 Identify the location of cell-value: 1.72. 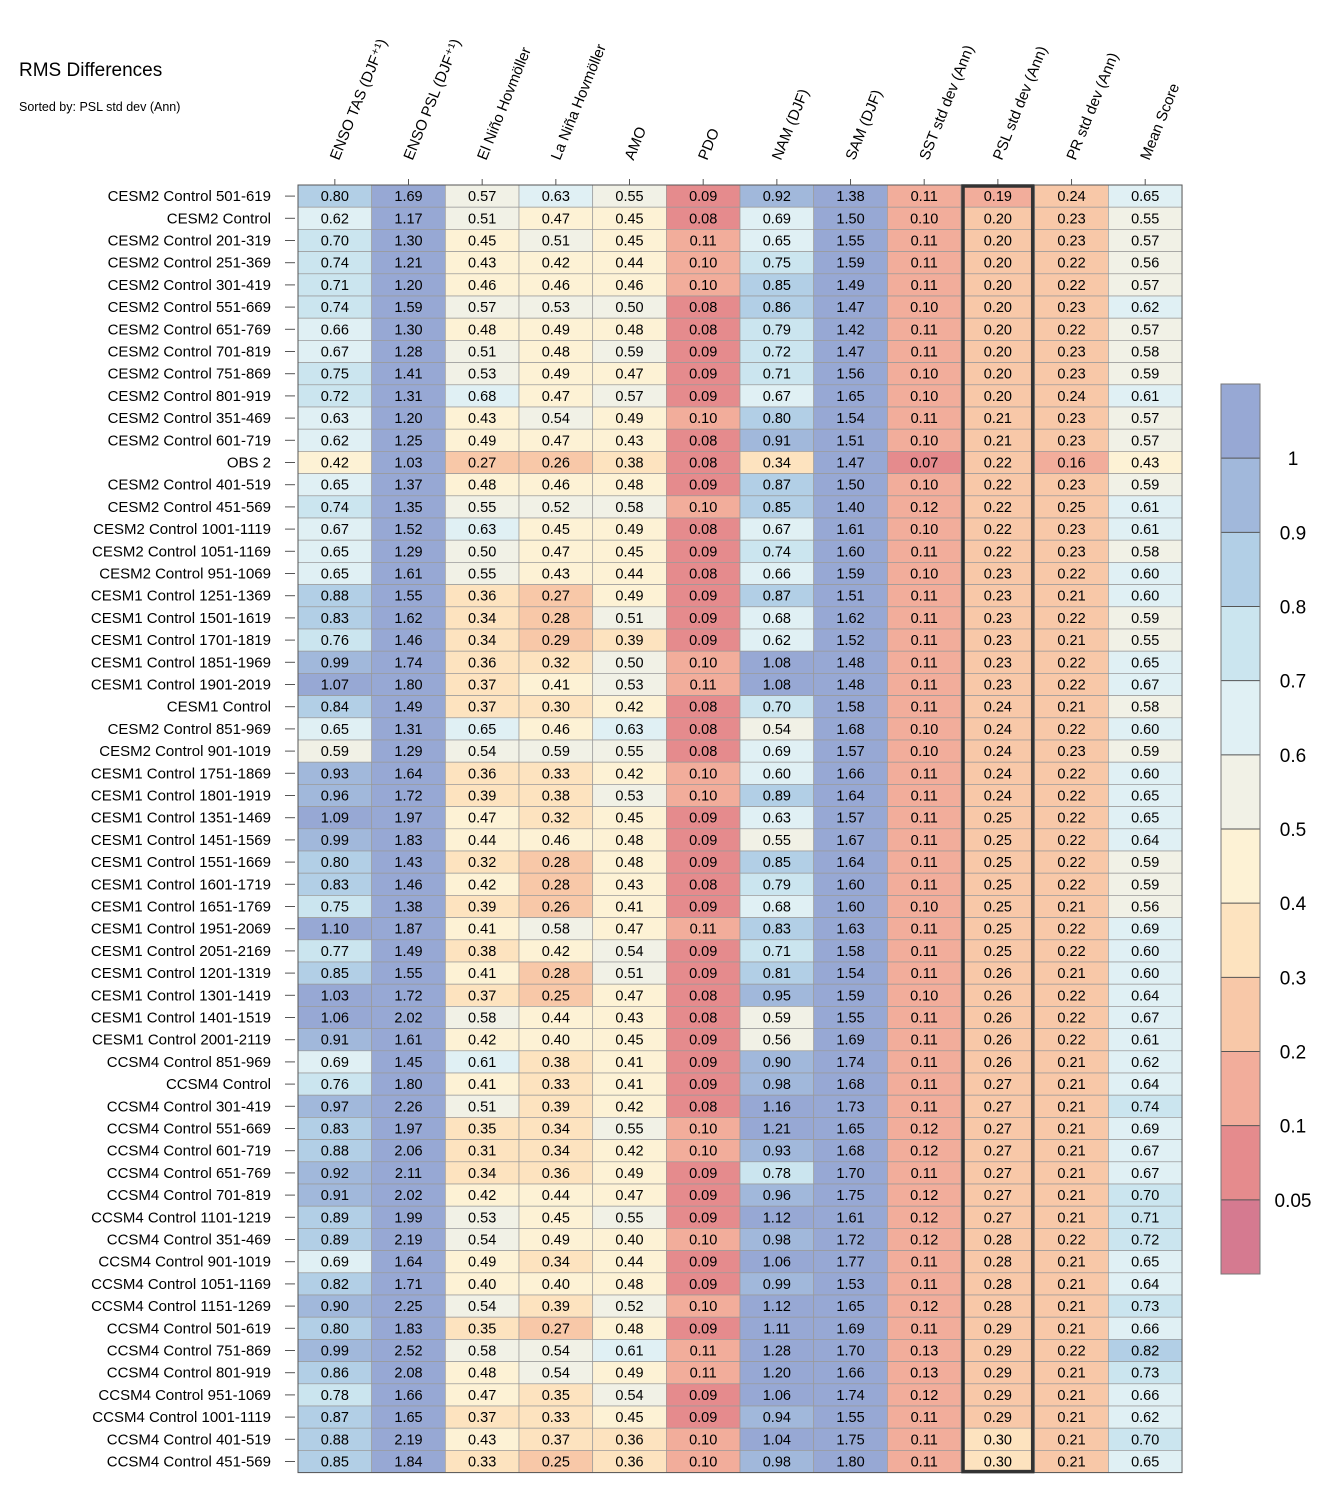
(850, 1241).